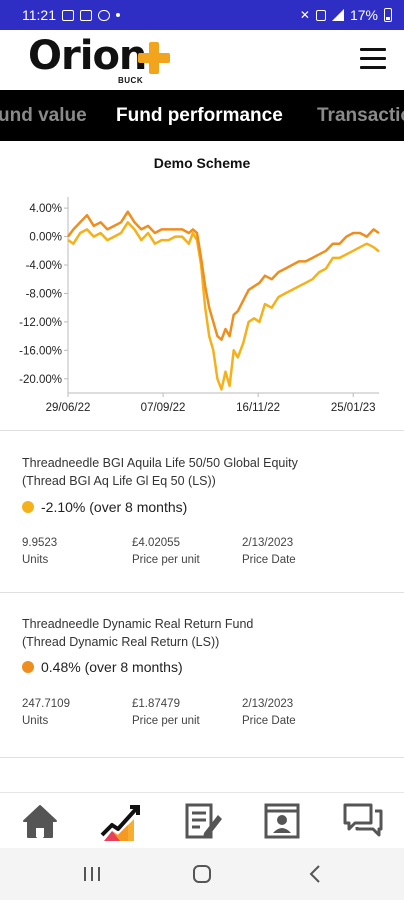  What do you see at coordinates (156, 543) in the screenshot?
I see `price-value: £4.02055` at bounding box center [156, 543].